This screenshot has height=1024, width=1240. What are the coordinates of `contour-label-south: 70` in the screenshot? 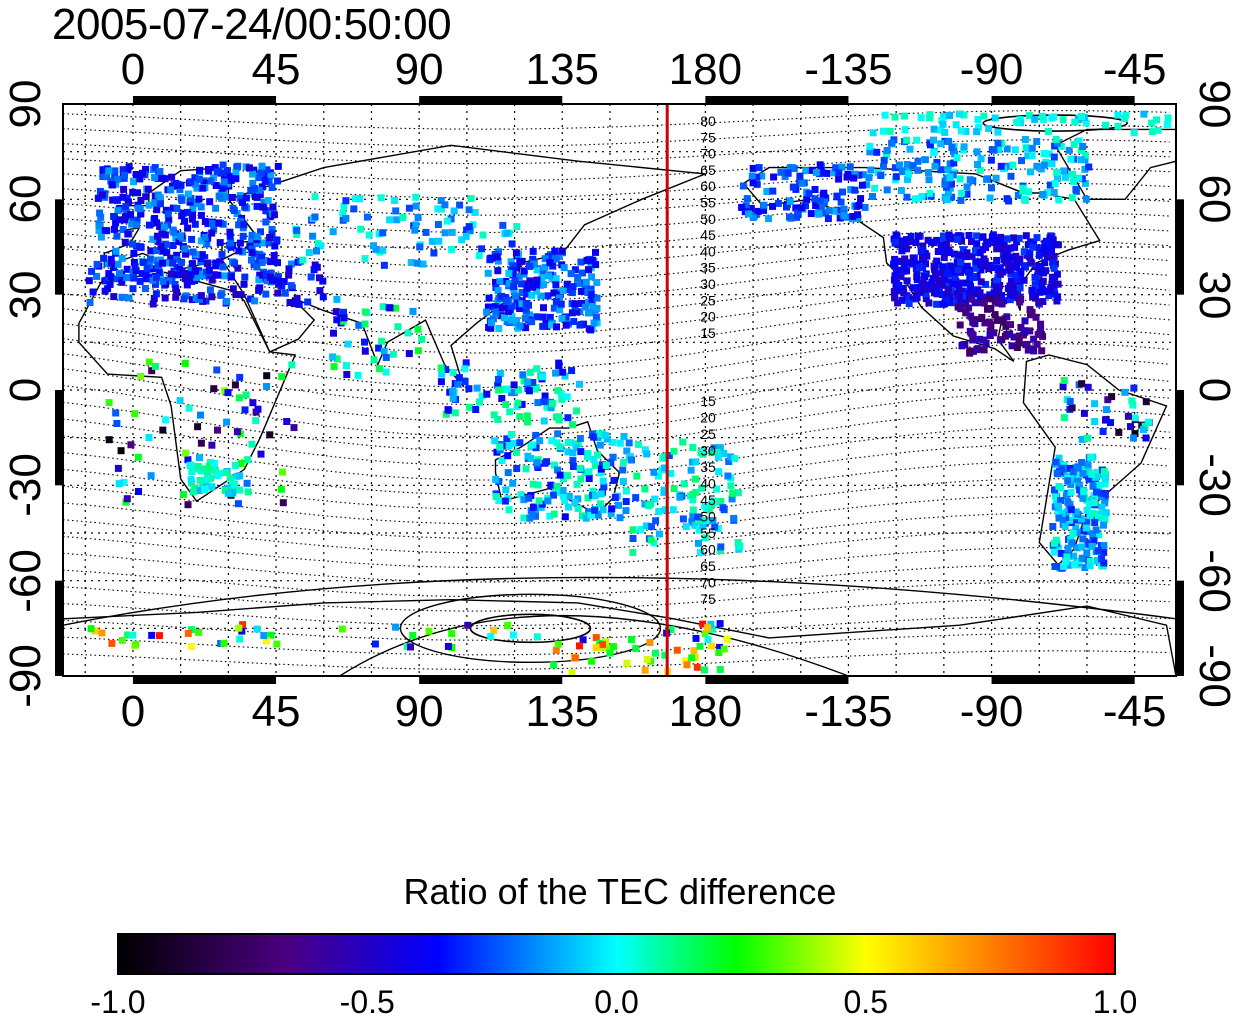 It's located at (708, 583).